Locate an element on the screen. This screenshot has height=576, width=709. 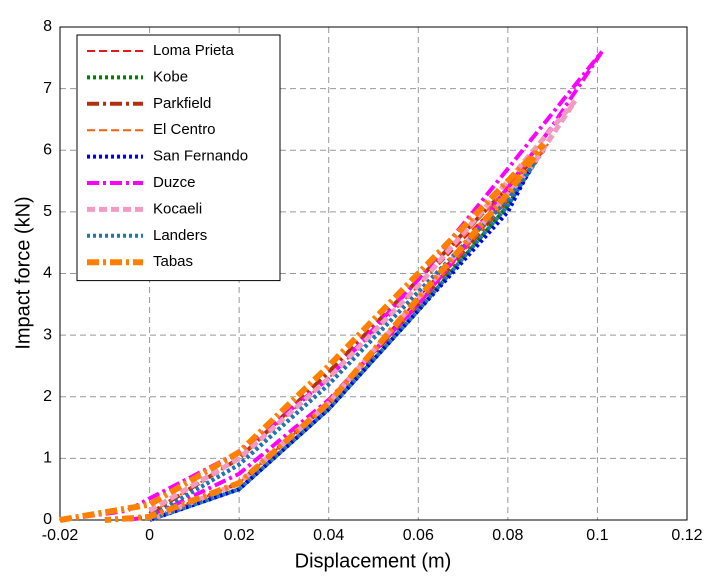
legend-label: Landers is located at coordinates (180, 235).